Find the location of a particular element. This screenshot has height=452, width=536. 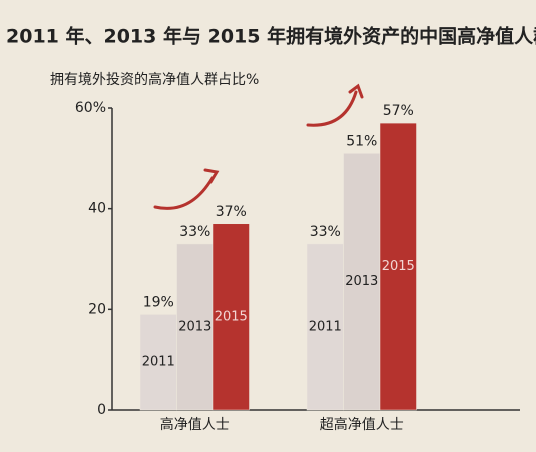

x-tick-label: 高净值人士 is located at coordinates (195, 424).